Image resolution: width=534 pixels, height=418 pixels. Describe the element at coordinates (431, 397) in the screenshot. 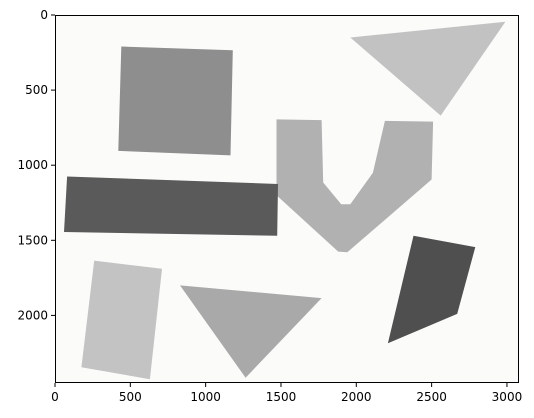

I see `x-tick-label: 2500` at that location.